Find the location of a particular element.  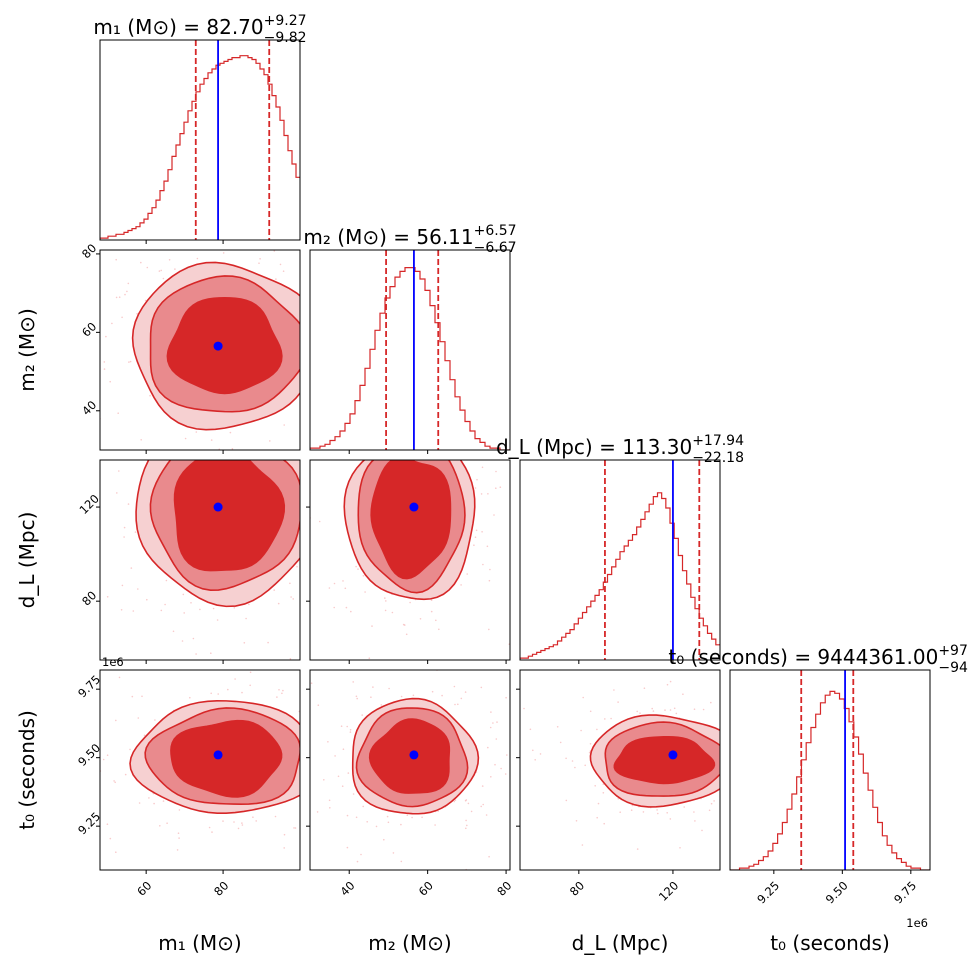

panel-title-m2: m₂ (M⊙) = 56.11+6.57 −6.67 is located at coordinates (409, 239).